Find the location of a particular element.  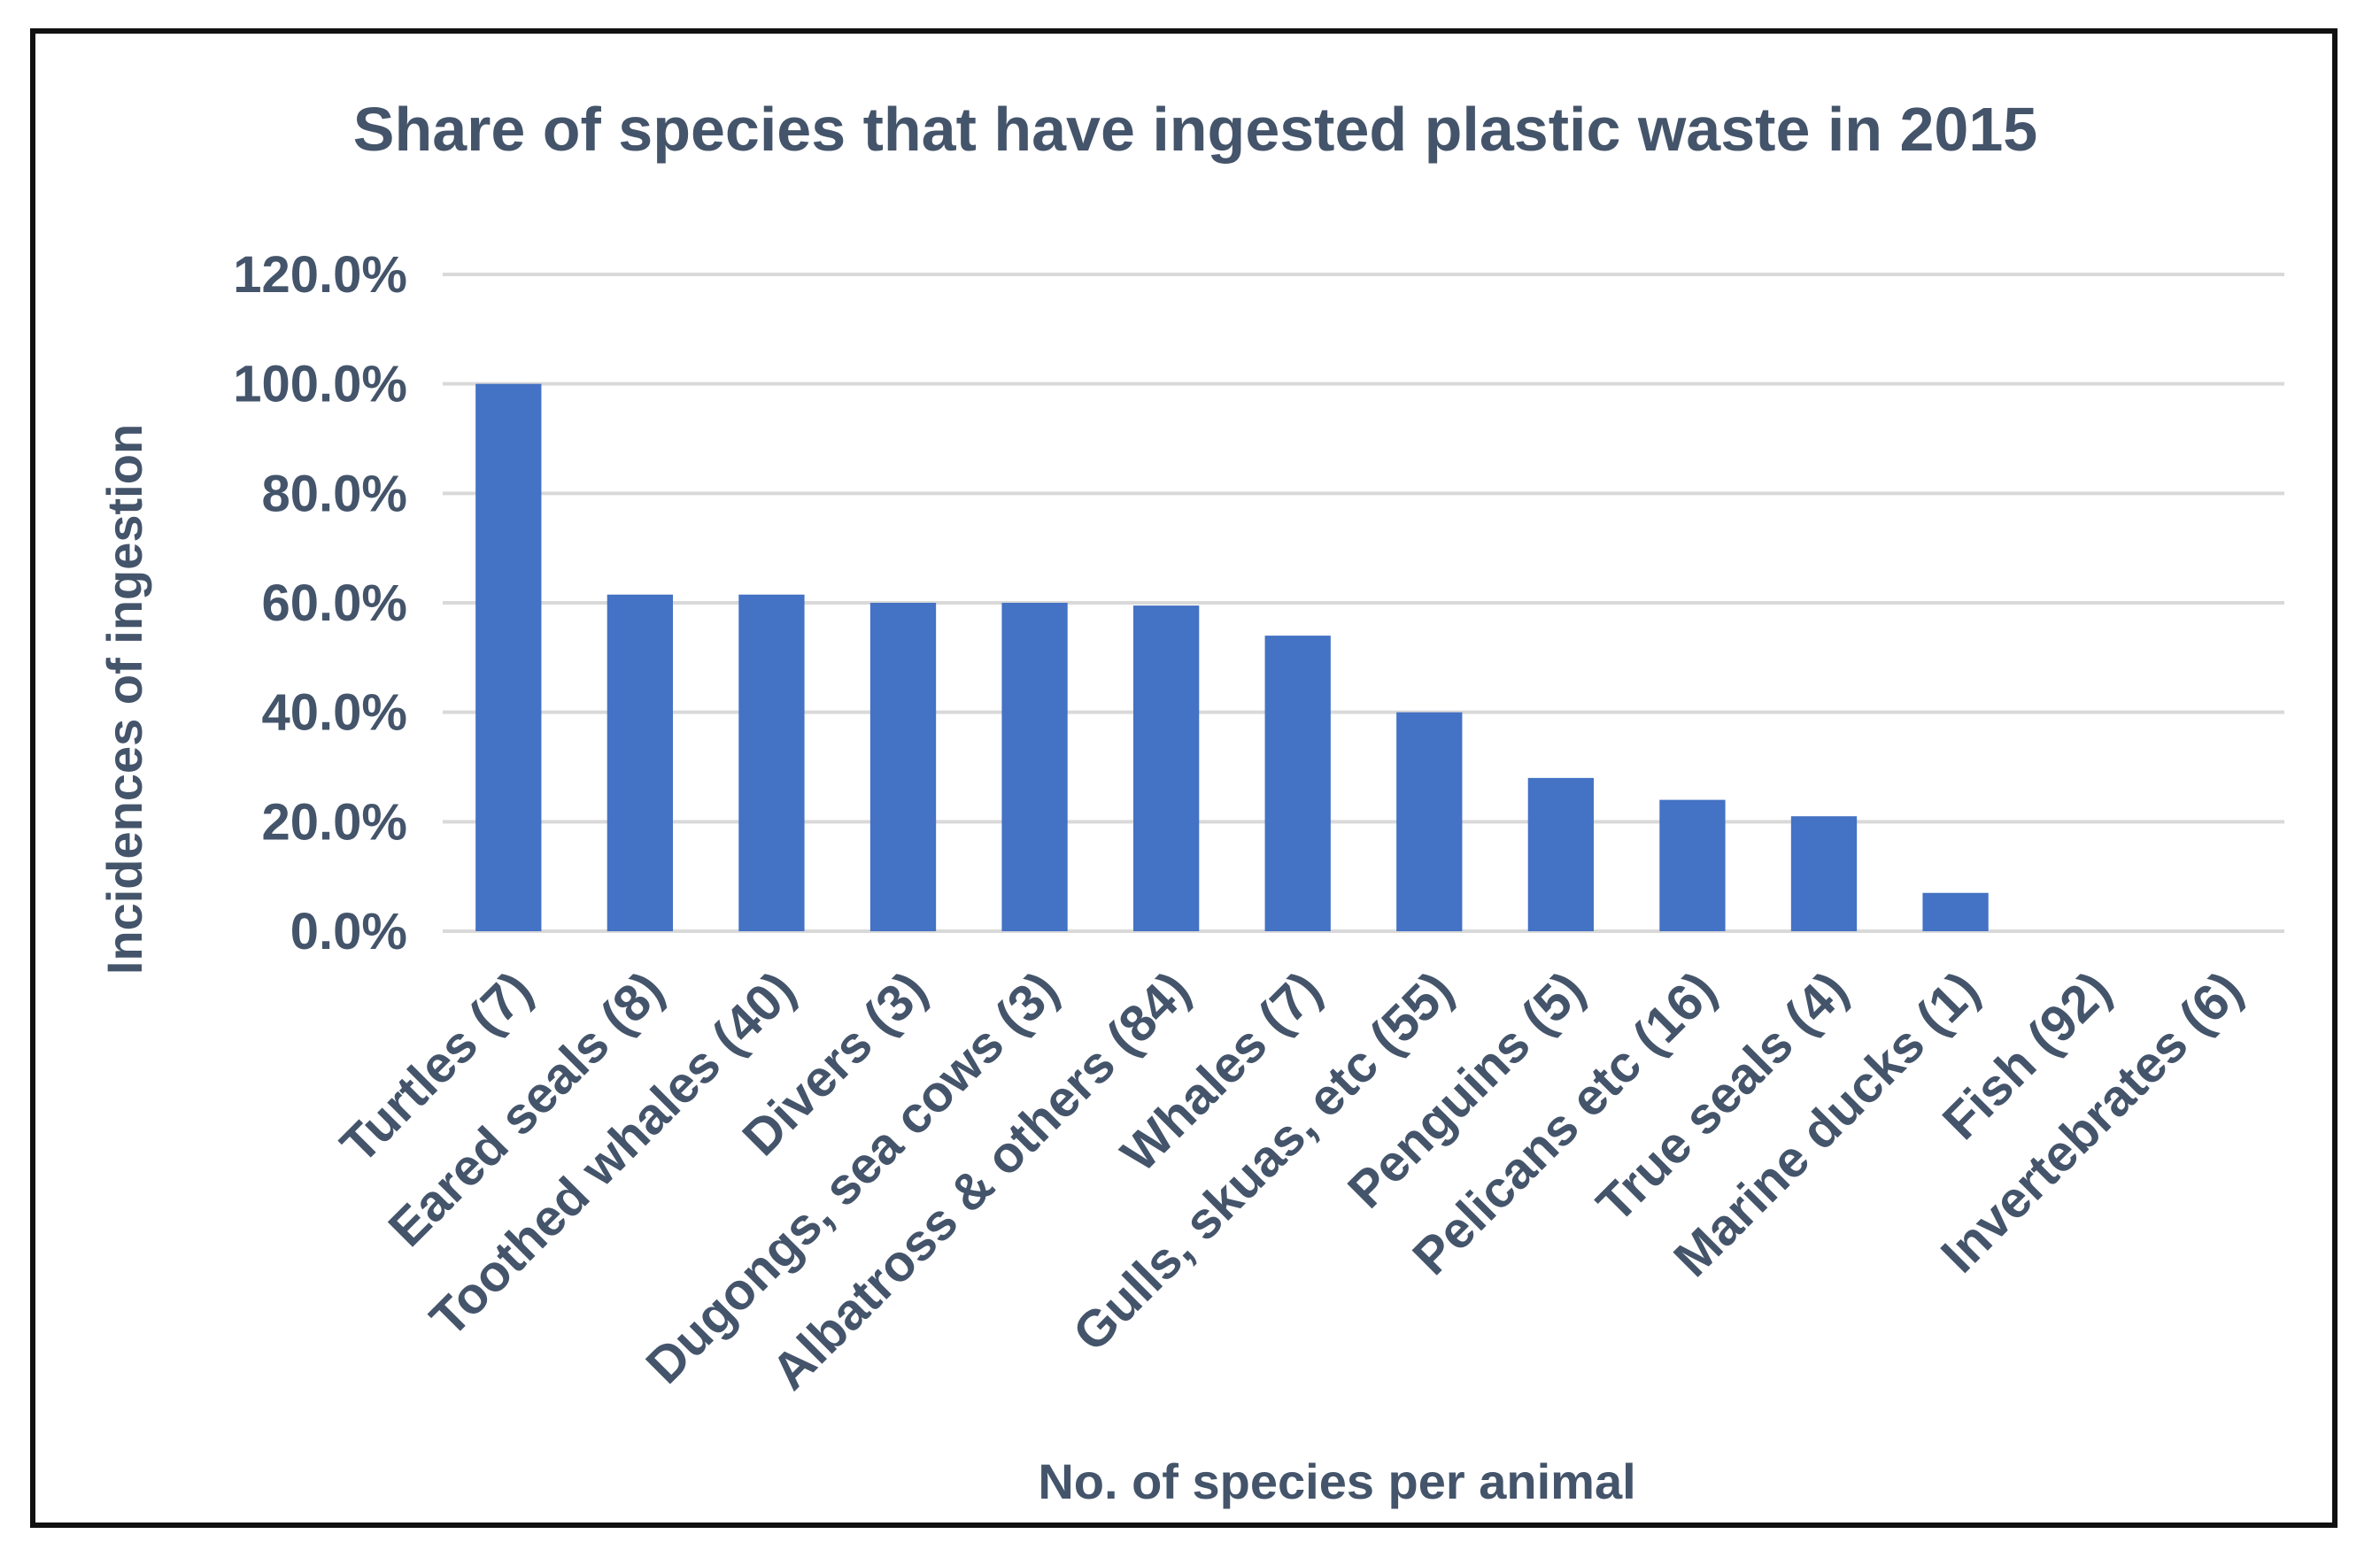

y-tick-label: 100.0% is located at coordinates (320, 384).